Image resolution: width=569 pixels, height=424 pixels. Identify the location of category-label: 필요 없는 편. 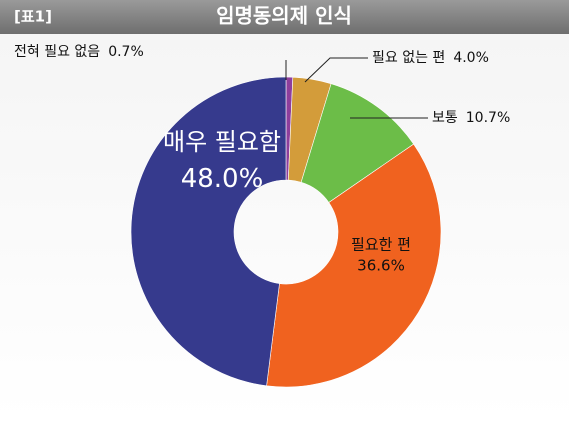
(408, 58).